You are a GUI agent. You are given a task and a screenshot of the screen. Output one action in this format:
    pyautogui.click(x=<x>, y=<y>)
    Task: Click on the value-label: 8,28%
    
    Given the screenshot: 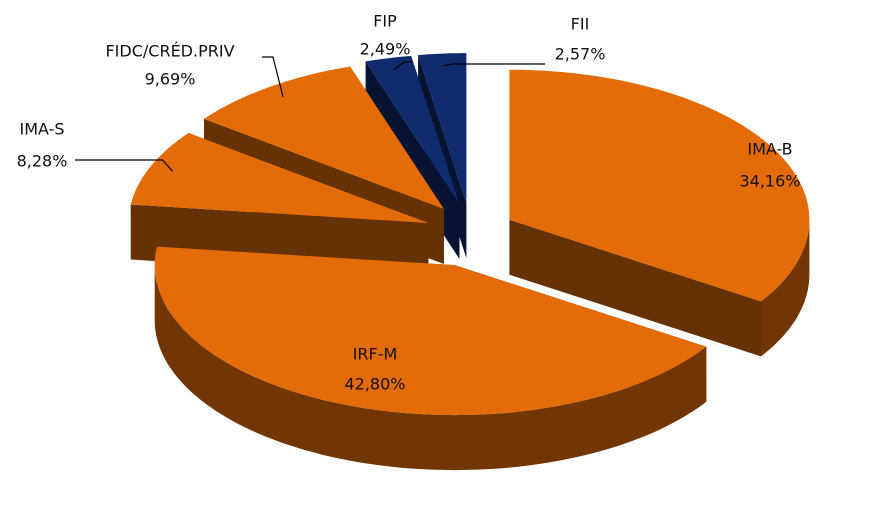 What is the action you would take?
    pyautogui.click(x=42, y=161)
    